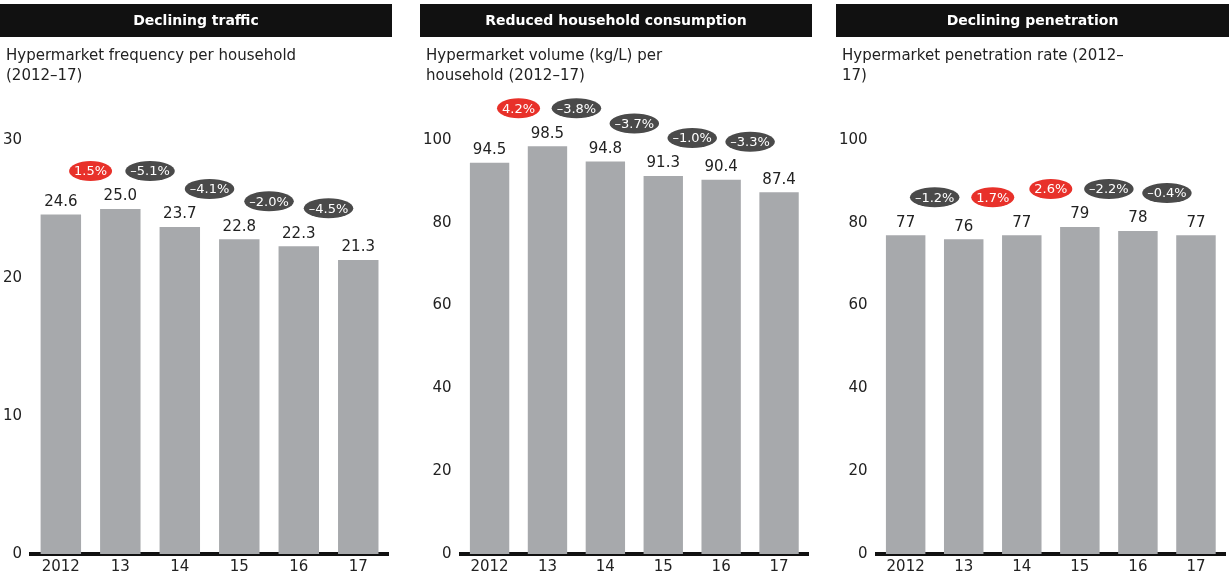  What do you see at coordinates (12, 414) in the screenshot?
I see `y-tick-label: 10` at bounding box center [12, 414].